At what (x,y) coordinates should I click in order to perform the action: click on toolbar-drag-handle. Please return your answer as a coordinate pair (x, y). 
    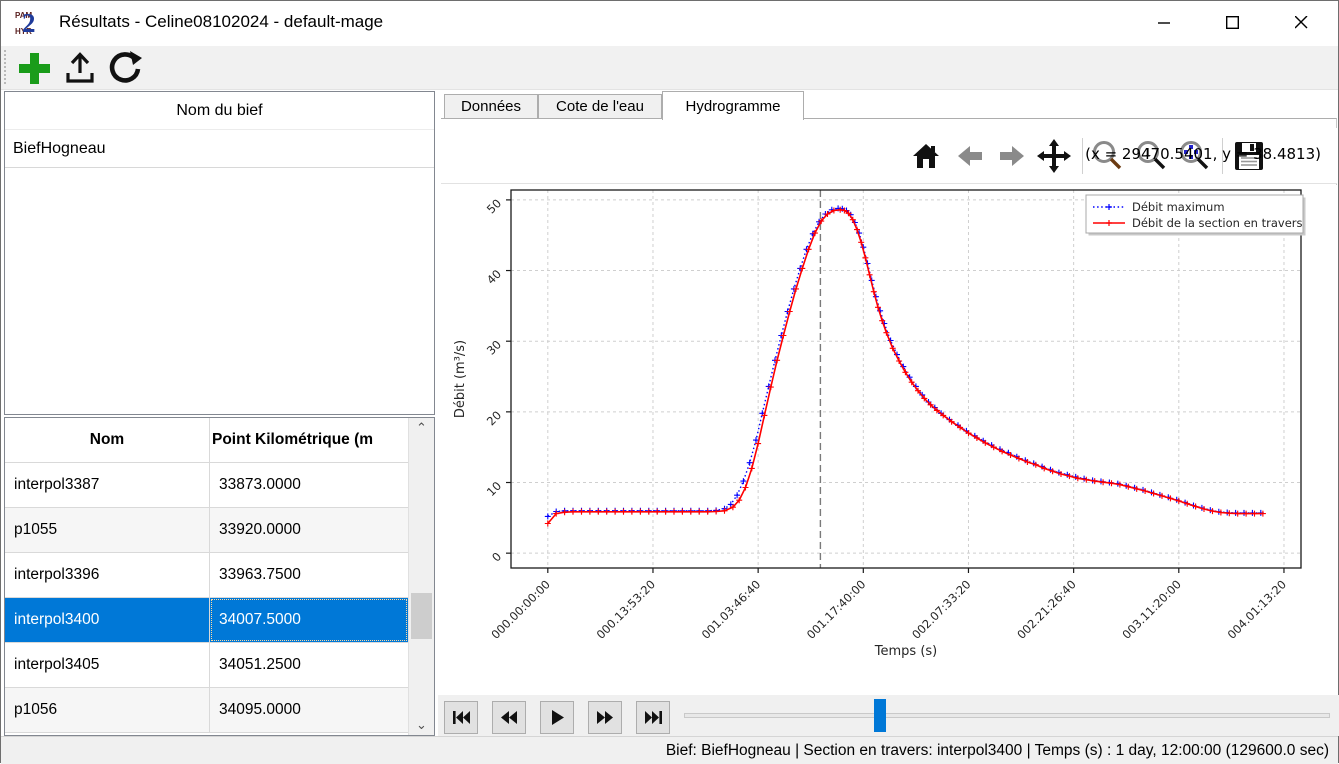
    Looking at the image, I should click on (6, 68).